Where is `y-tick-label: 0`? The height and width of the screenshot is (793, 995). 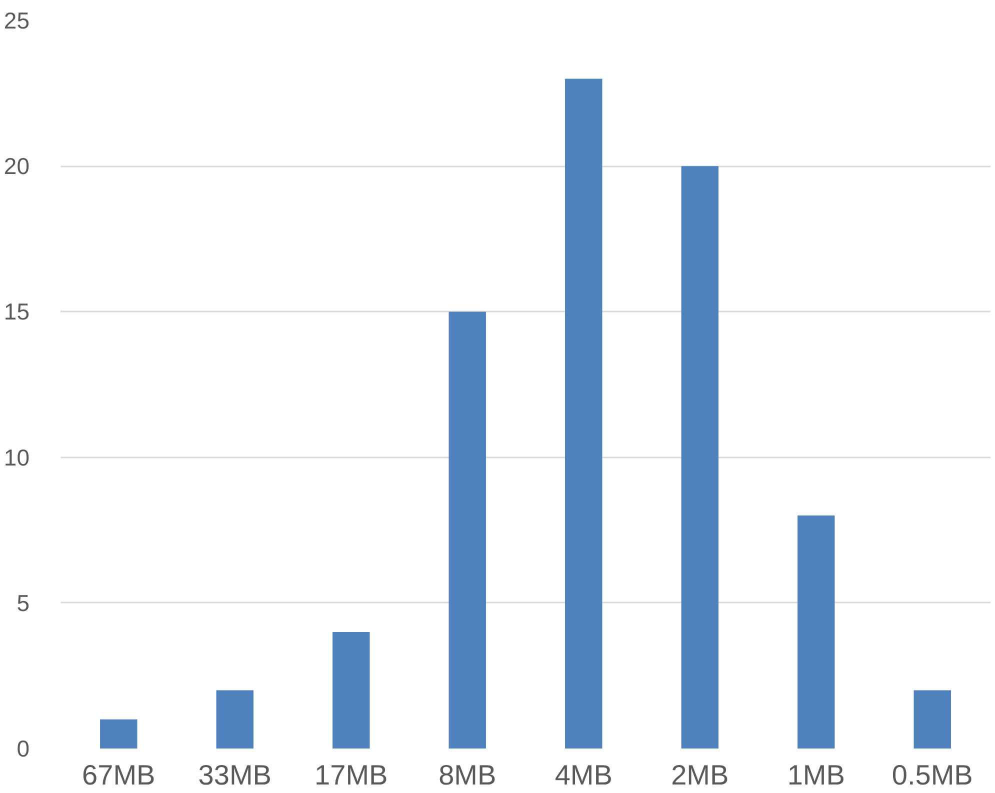 y-tick-label: 0 is located at coordinates (23, 749).